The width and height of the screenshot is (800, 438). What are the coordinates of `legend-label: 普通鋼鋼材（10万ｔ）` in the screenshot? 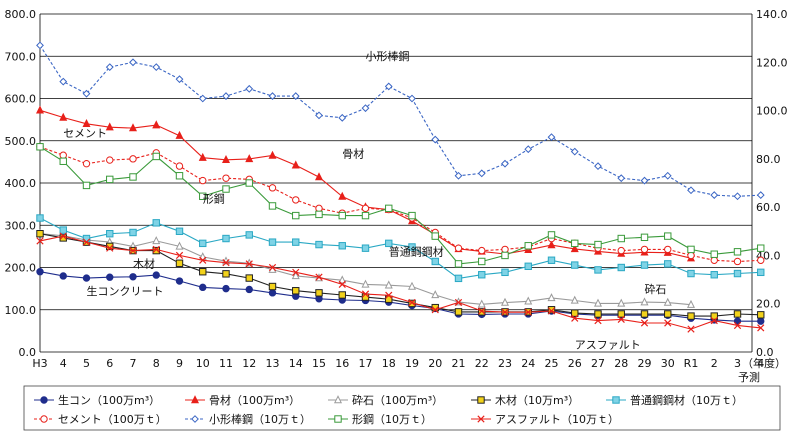 It's located at (686, 400).